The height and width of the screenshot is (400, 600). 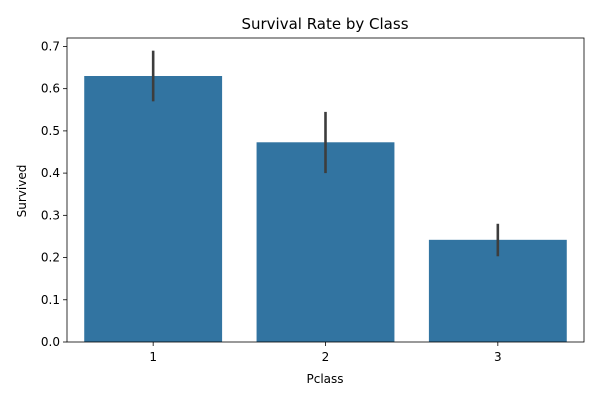 I want to click on chart-title: Survival Rate by Class, so click(x=324, y=24).